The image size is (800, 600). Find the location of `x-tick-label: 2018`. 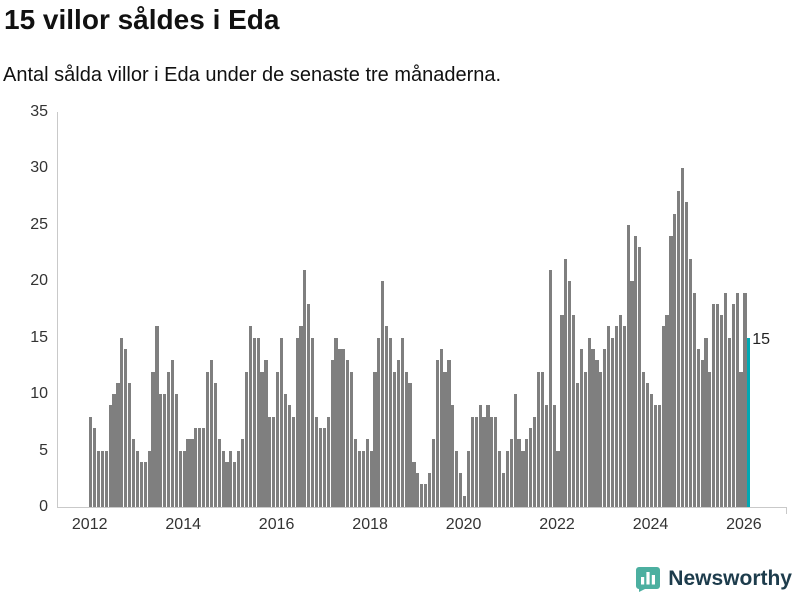

x-tick-label: 2018 is located at coordinates (370, 524).